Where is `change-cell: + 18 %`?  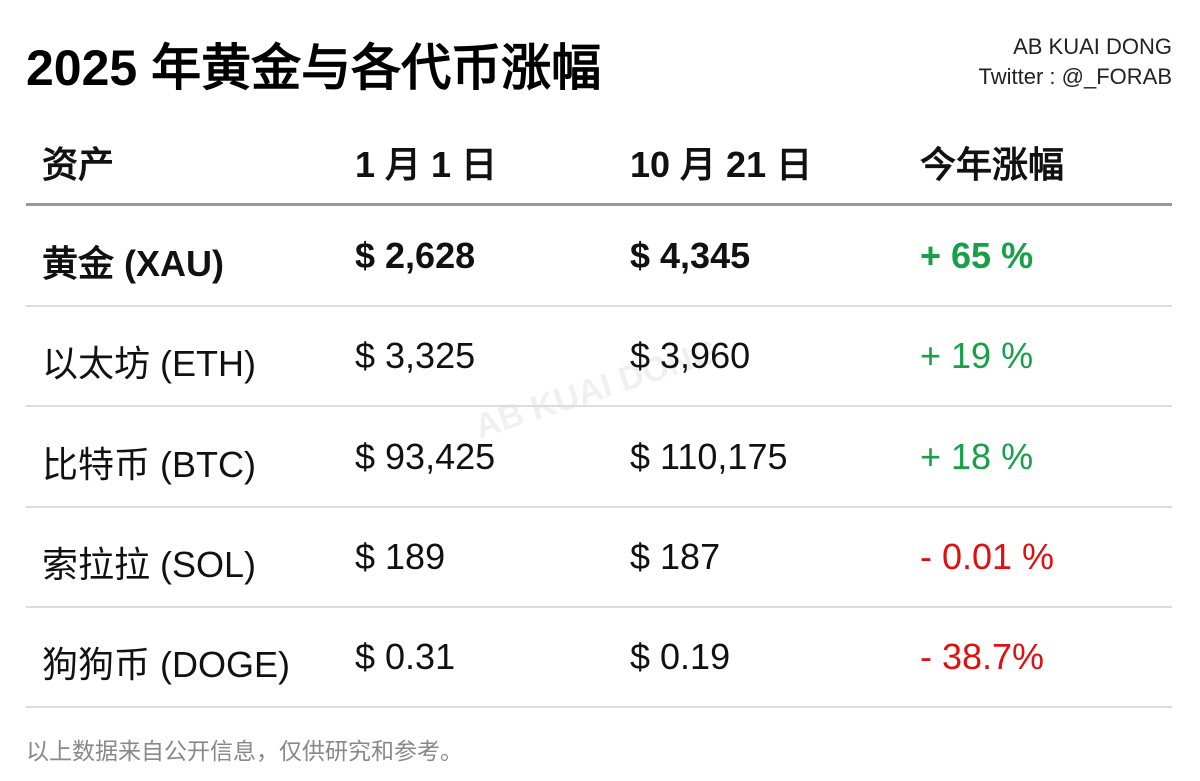 change-cell: + 18 % is located at coordinates (977, 456).